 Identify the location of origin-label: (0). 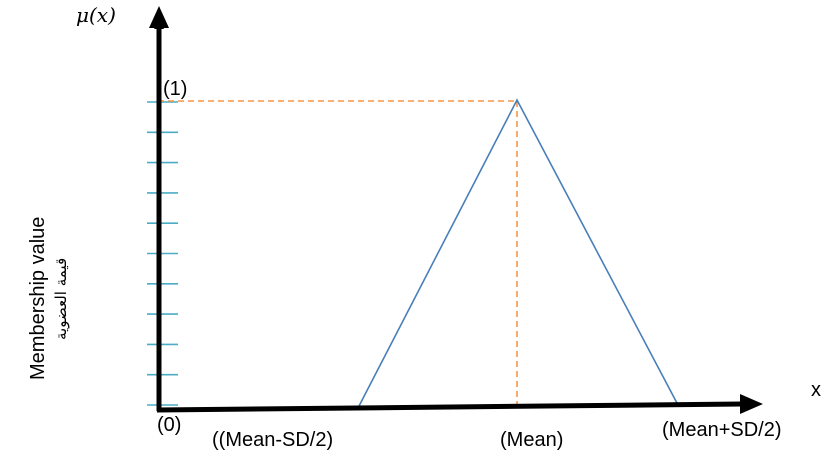
(169, 425).